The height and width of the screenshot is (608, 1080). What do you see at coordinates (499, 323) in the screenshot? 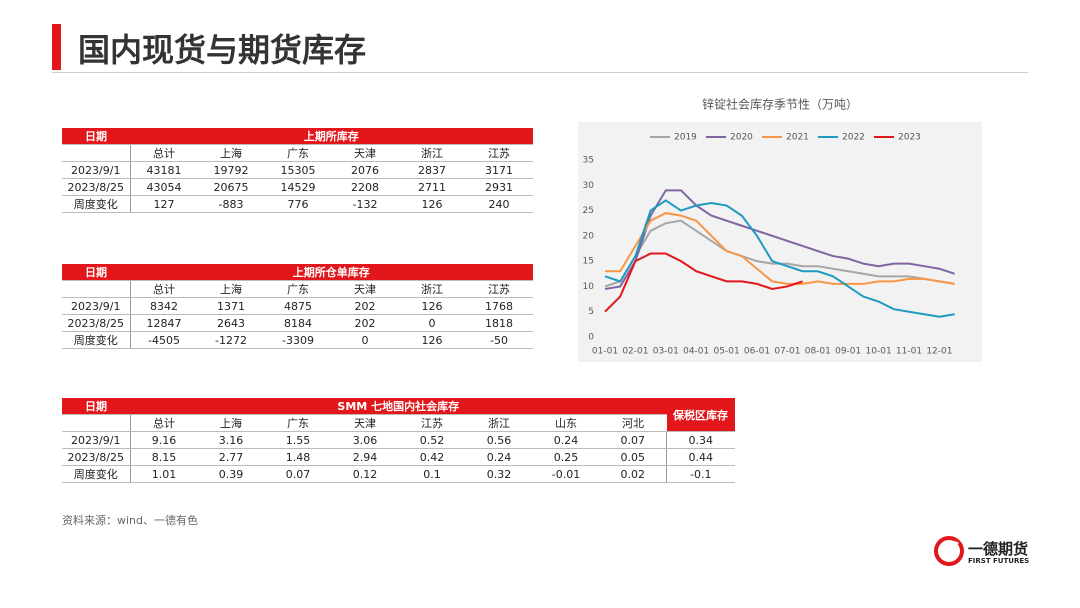
I see `cell: 1818` at bounding box center [499, 323].